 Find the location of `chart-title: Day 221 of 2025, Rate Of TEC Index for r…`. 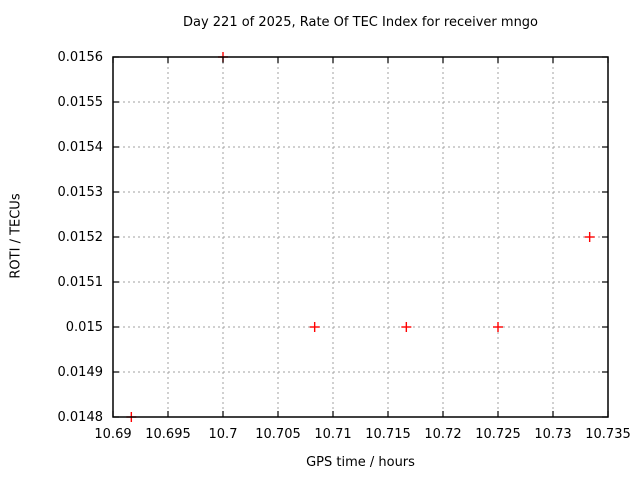

chart-title: Day 221 of 2025, Rate Of TEC Index for r… is located at coordinates (360, 22).